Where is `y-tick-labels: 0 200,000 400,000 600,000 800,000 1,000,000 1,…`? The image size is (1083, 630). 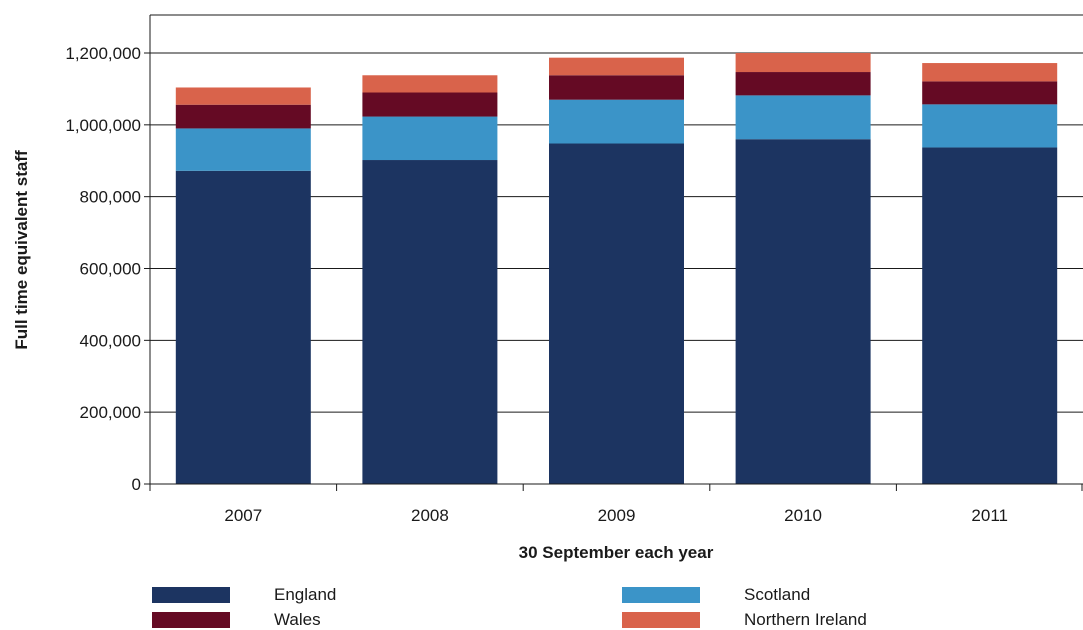
y-tick-labels: 0 200,000 400,000 600,000 800,000 1,000,000 1,… is located at coordinates (103, 269).